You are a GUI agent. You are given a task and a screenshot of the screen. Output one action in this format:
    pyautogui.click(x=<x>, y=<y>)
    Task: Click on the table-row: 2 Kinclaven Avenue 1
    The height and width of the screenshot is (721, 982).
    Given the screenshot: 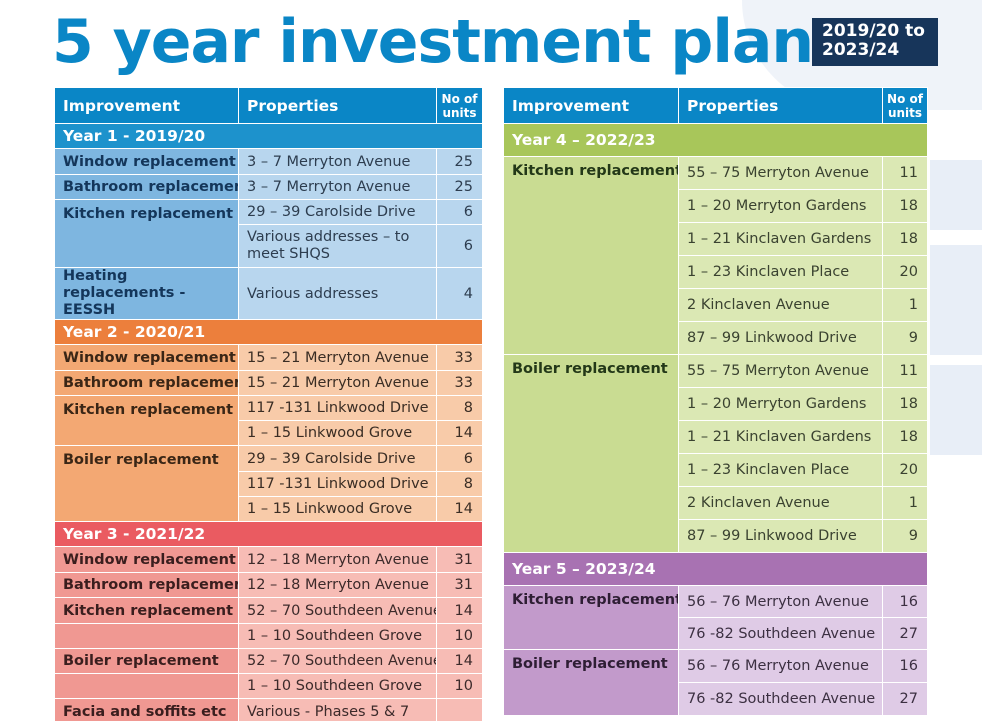 What is the action you would take?
    pyautogui.click(x=716, y=503)
    